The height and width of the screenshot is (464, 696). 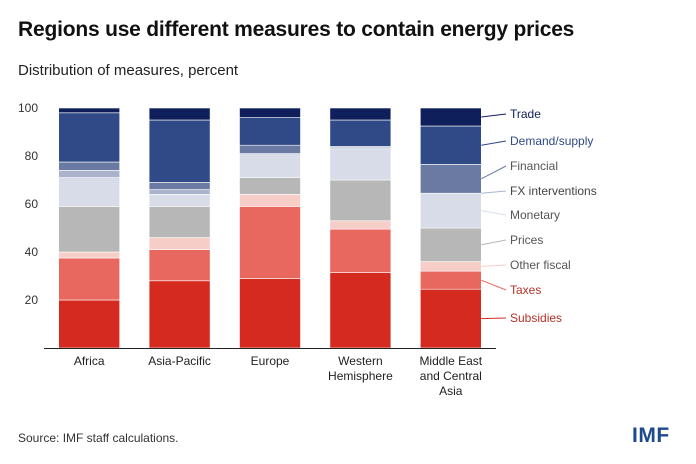 I want to click on x-tick-label-europe: Europe, so click(x=270, y=361).